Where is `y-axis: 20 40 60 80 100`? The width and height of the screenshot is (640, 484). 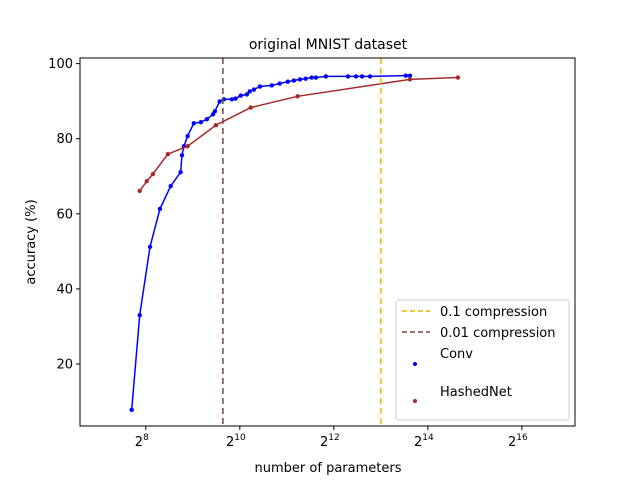 y-axis: 20 40 60 80 100 is located at coordinates (64, 215).